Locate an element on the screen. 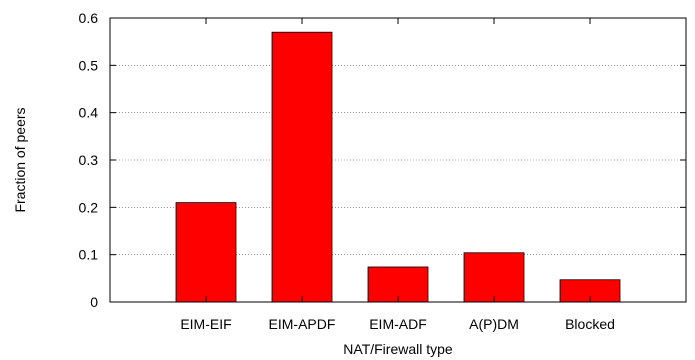  y-tick-label: 0.6 is located at coordinates (89, 18).